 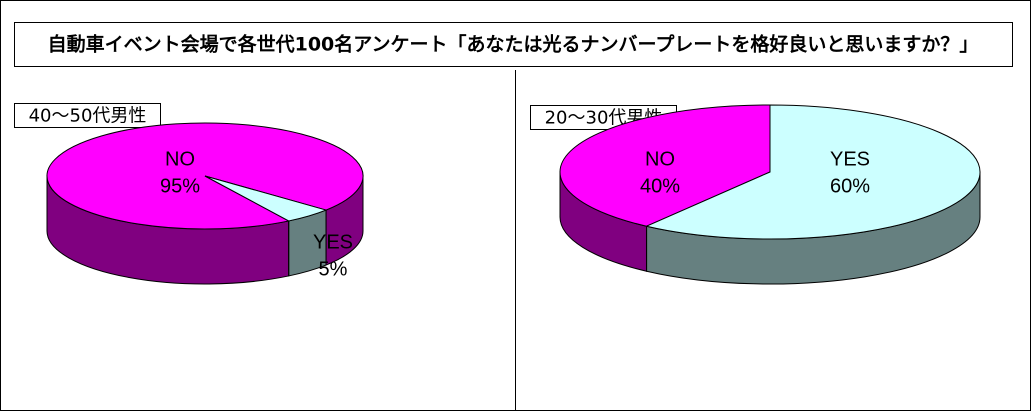 What do you see at coordinates (660, 186) in the screenshot?
I see `data-label-value: 40%` at bounding box center [660, 186].